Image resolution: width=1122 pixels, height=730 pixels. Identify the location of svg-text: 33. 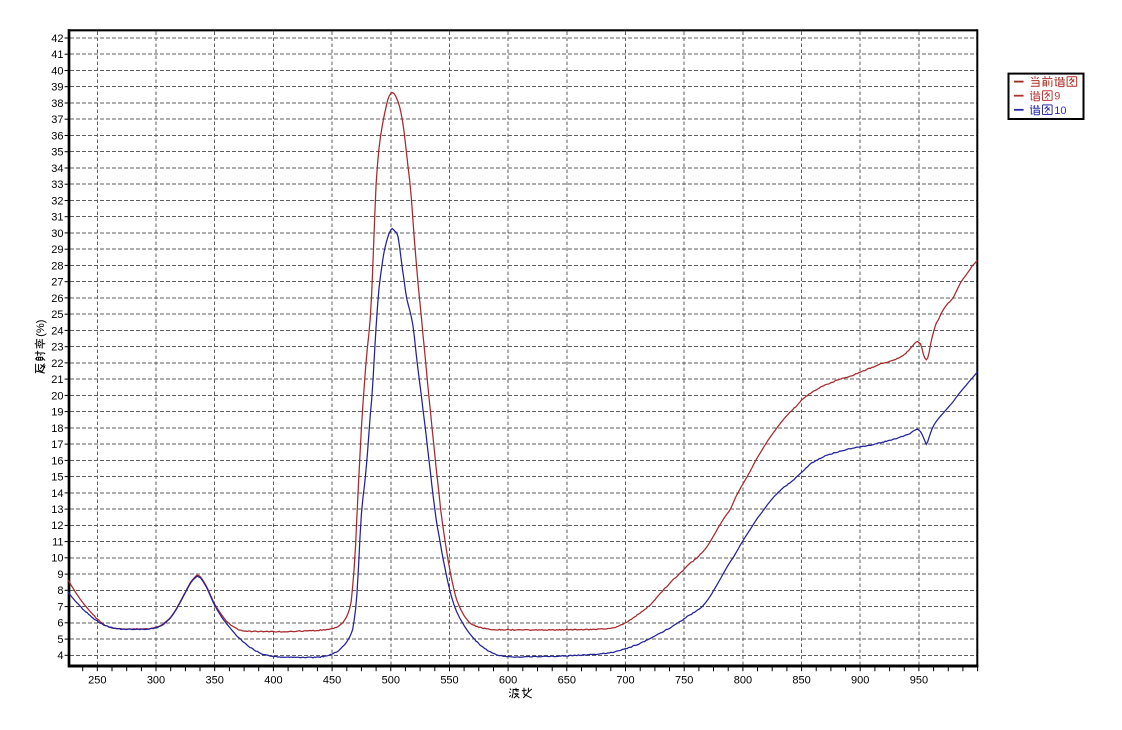
(57, 185).